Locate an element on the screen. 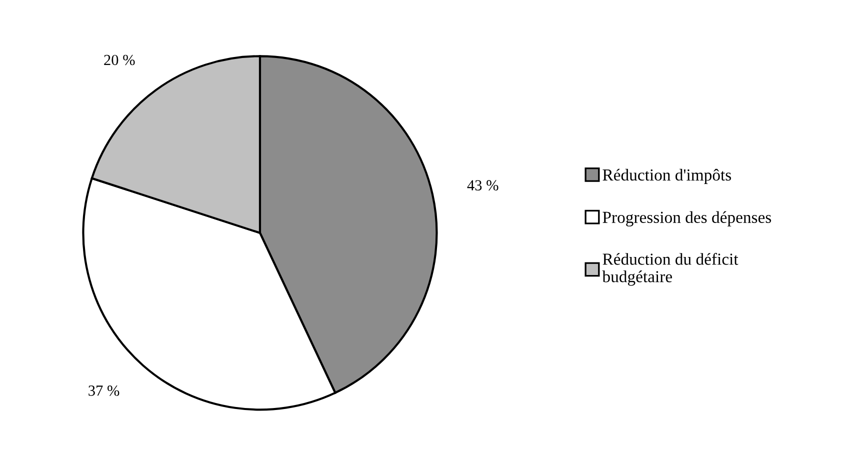 This screenshot has height=454, width=858. legend-label: Progression des dépenses is located at coordinates (687, 218).